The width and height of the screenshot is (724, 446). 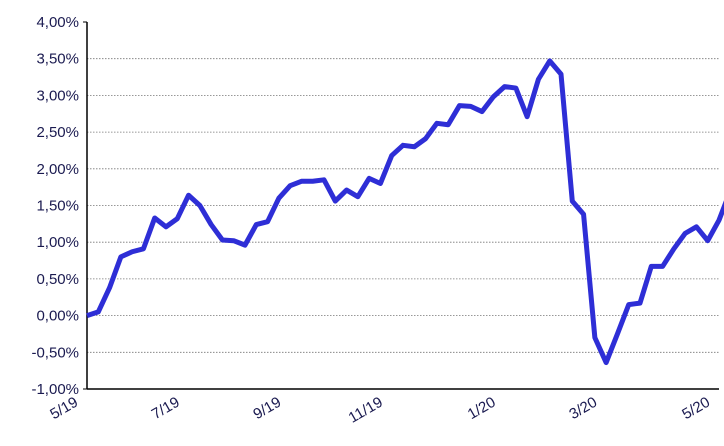 What do you see at coordinates (57, 279) in the screenshot?
I see `y-tick-label: 0,50%` at bounding box center [57, 279].